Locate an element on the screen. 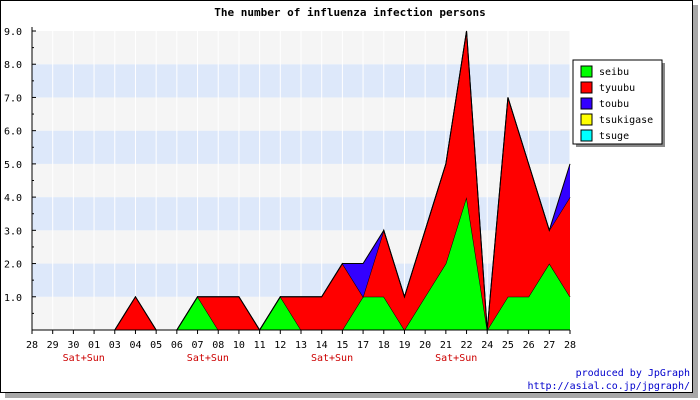 This screenshot has height=400, width=700. x-tick-label: 14 is located at coordinates (322, 345).